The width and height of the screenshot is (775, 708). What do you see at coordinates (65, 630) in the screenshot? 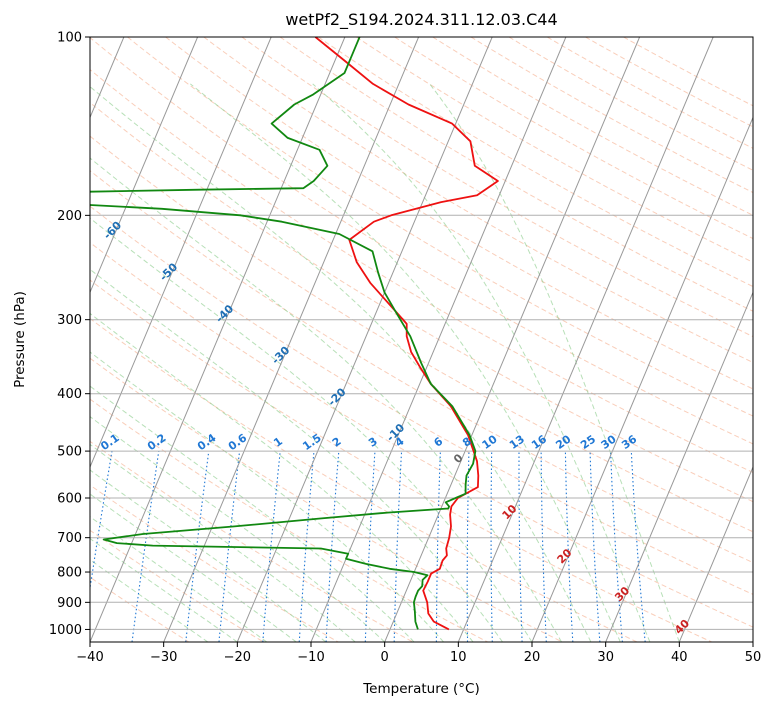
I see `y-tick-label: 1000` at bounding box center [65, 630].